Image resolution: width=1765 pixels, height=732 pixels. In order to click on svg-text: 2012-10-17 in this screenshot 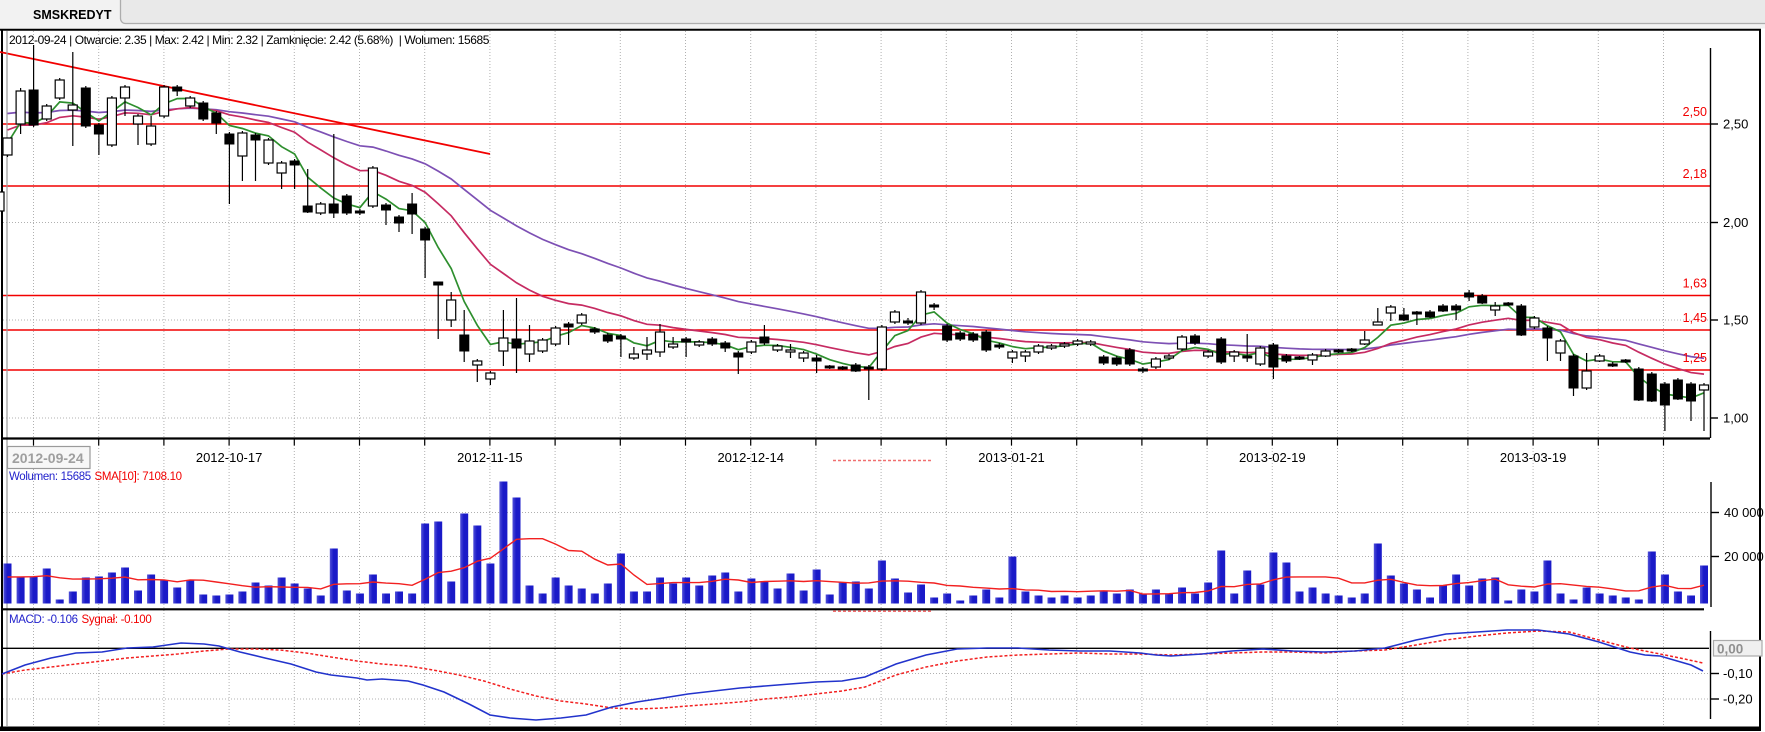, I will do `click(229, 457)`.